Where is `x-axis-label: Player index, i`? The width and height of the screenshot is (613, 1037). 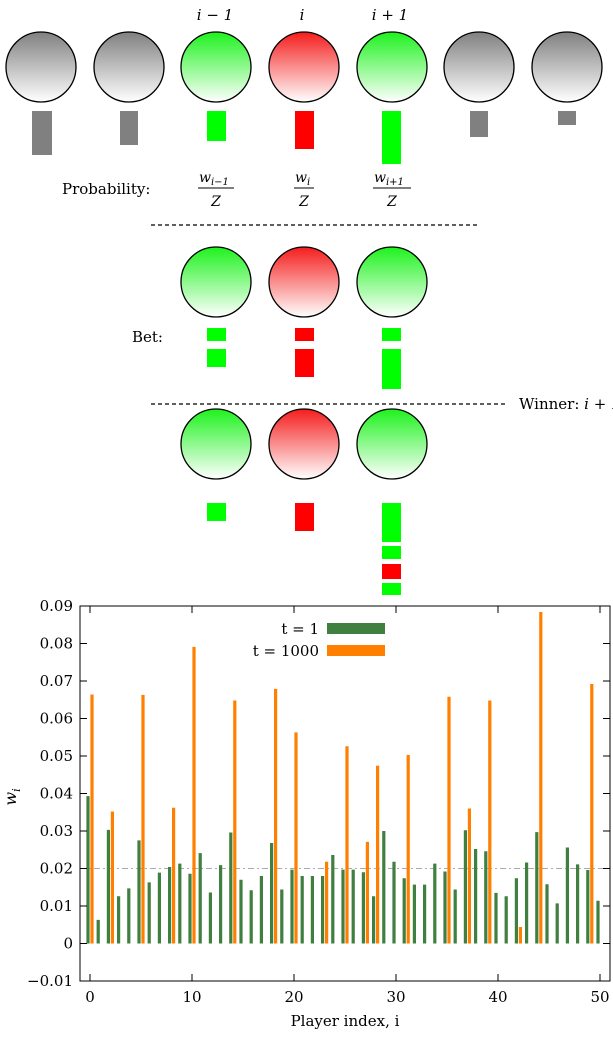
x-axis-label: Player index, i is located at coordinates (345, 1021).